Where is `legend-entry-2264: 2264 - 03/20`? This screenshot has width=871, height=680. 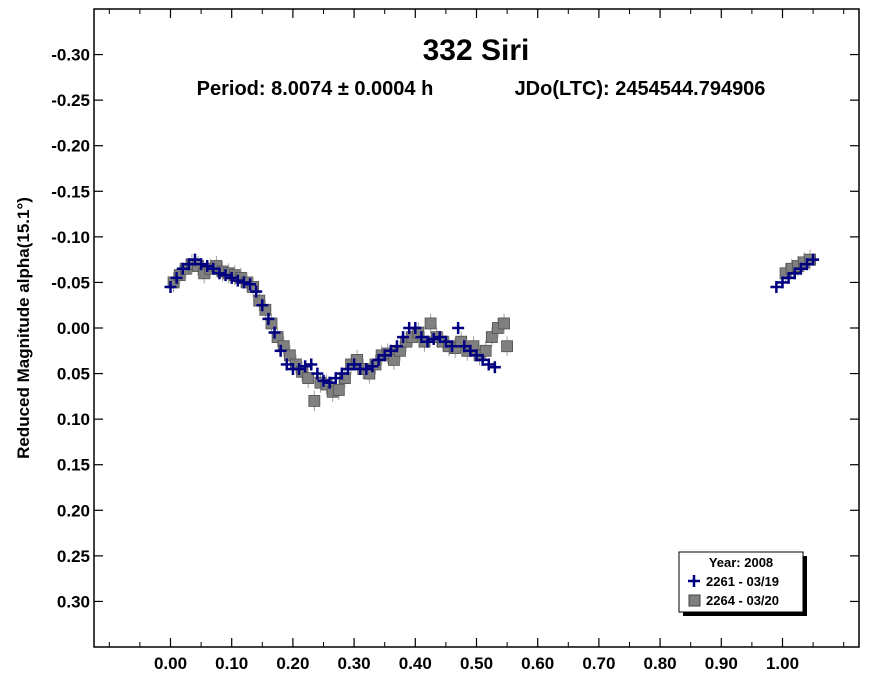
legend-entry-2264: 2264 - 03/20 is located at coordinates (742, 600).